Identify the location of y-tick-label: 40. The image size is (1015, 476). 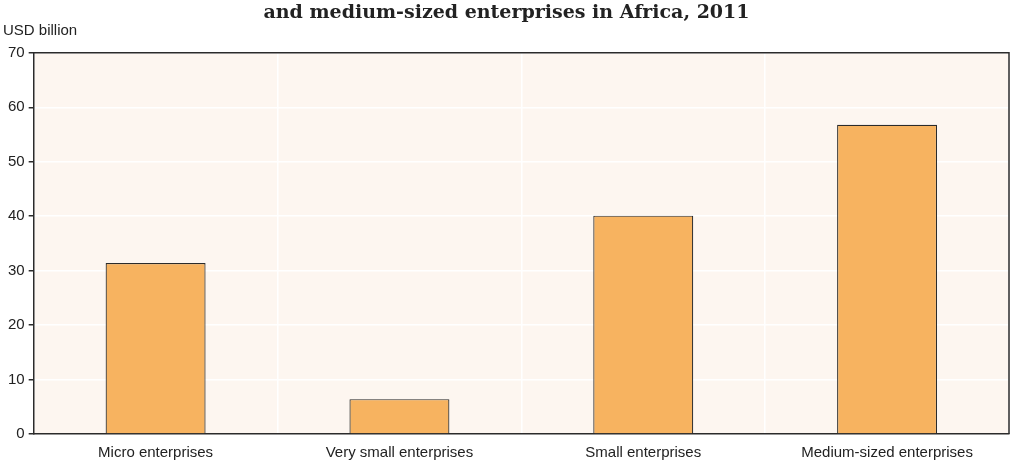
(16, 215).